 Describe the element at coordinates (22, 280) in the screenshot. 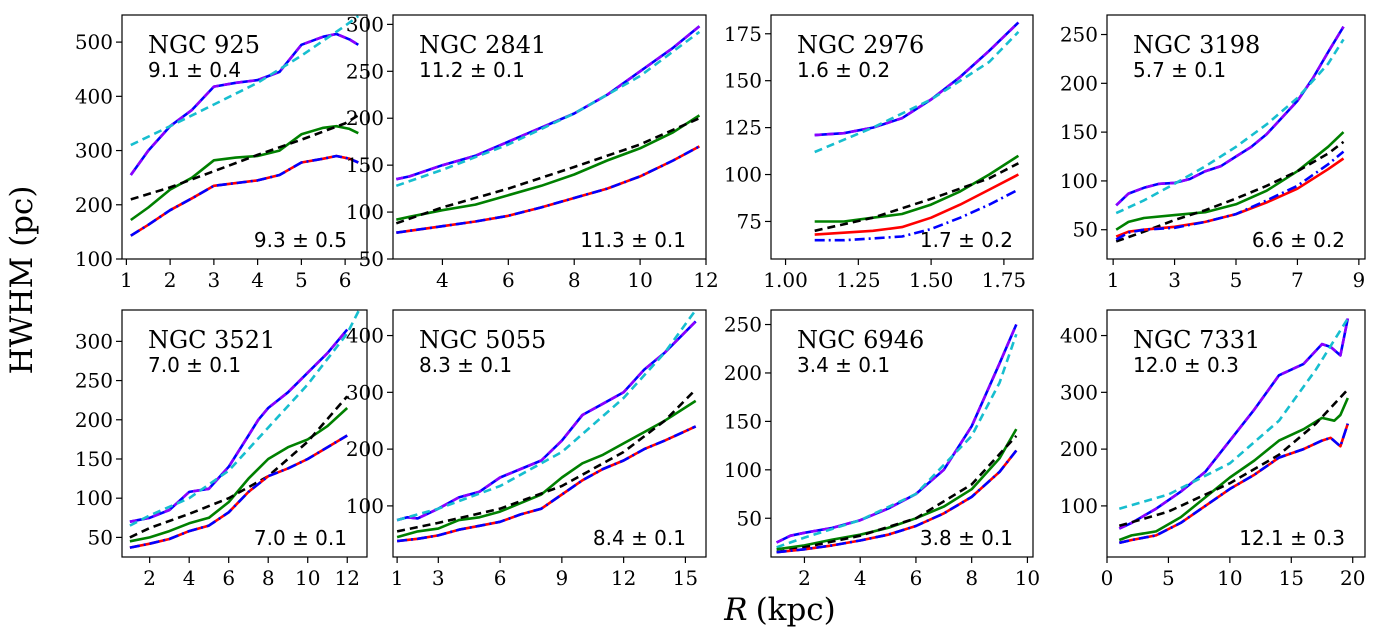

I see `y-axis-label: HWHM (pc)` at that location.